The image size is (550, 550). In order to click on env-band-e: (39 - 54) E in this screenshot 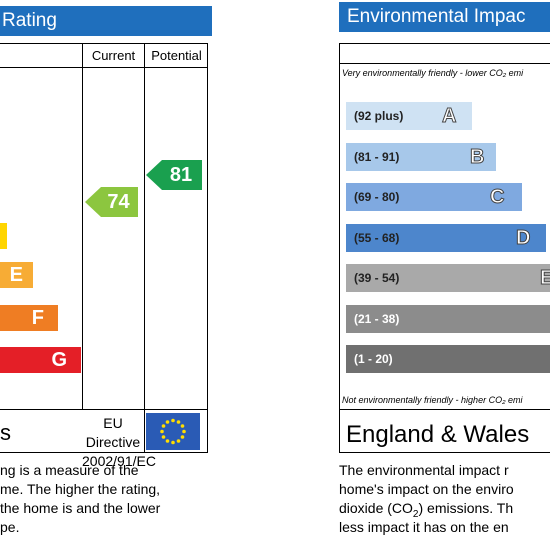, I will do `click(448, 278)`.